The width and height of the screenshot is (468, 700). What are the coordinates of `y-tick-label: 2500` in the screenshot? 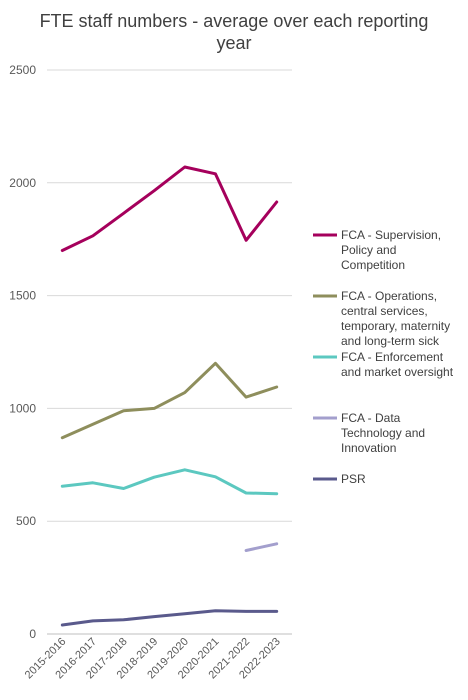 It's located at (22, 70).